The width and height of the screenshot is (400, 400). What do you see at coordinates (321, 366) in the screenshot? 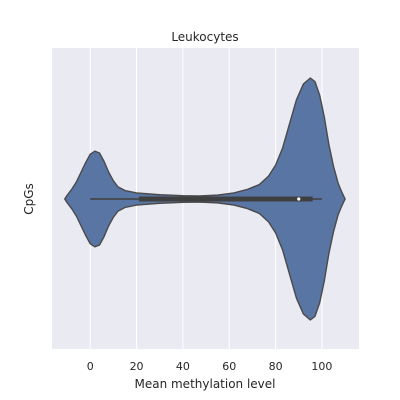
I see `x-tick-label-100: 100` at bounding box center [321, 366].